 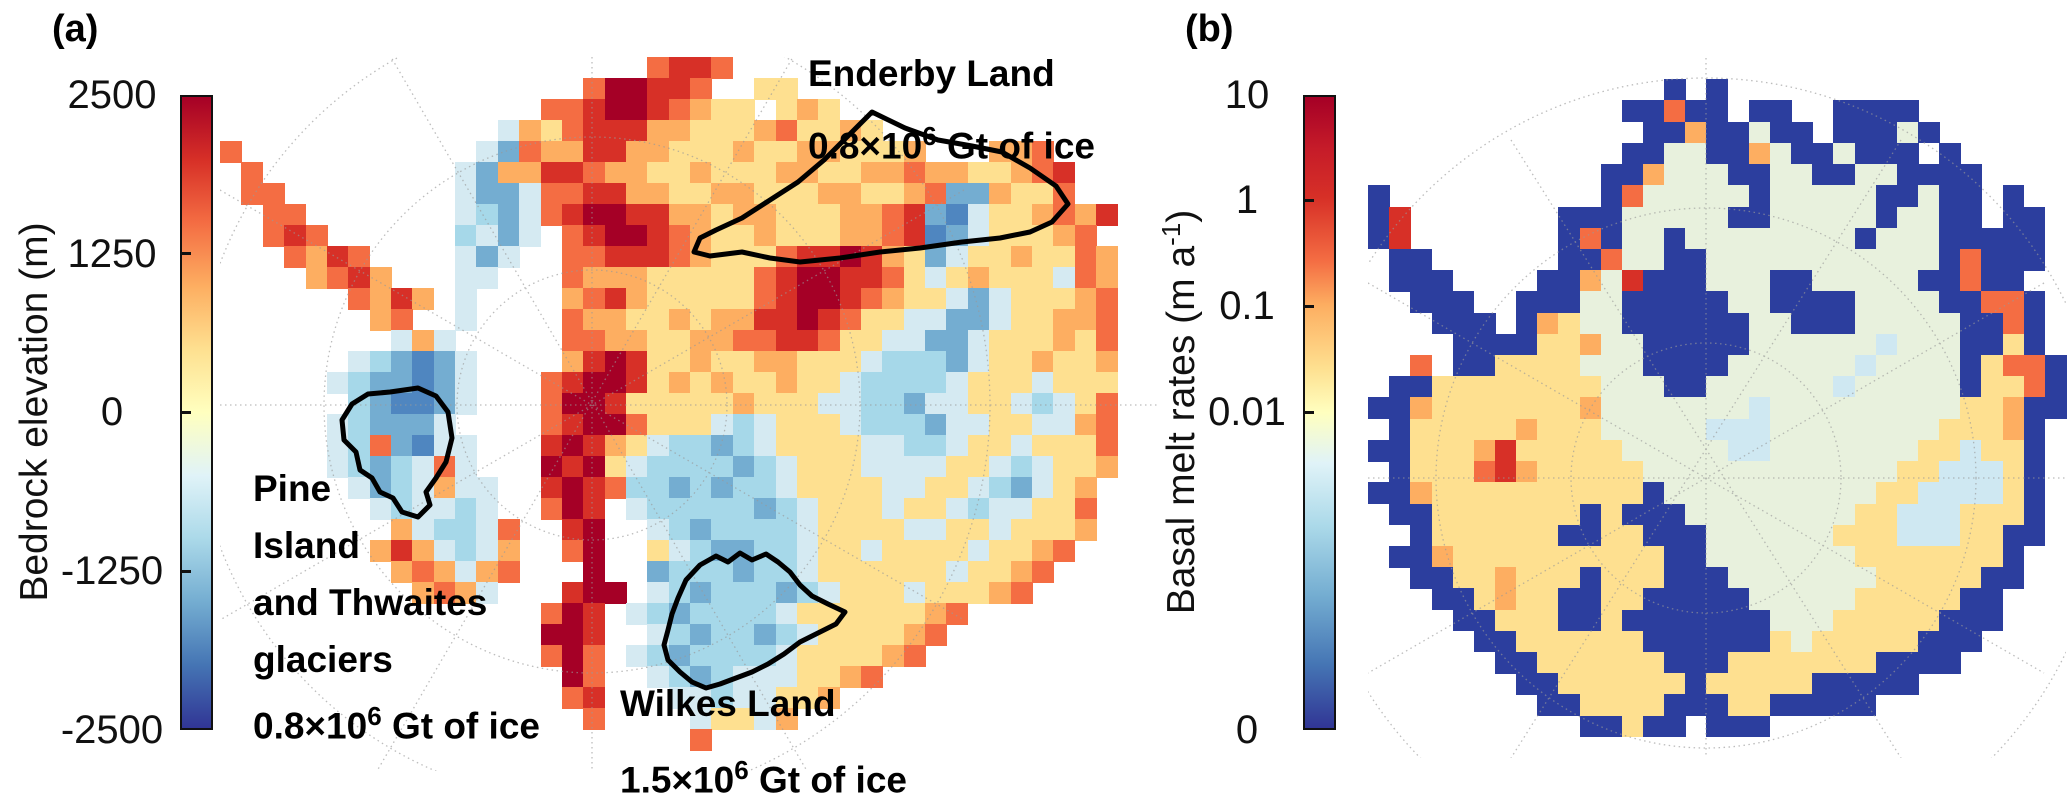 I want to click on panel-a-label: (a), so click(x=75, y=29).